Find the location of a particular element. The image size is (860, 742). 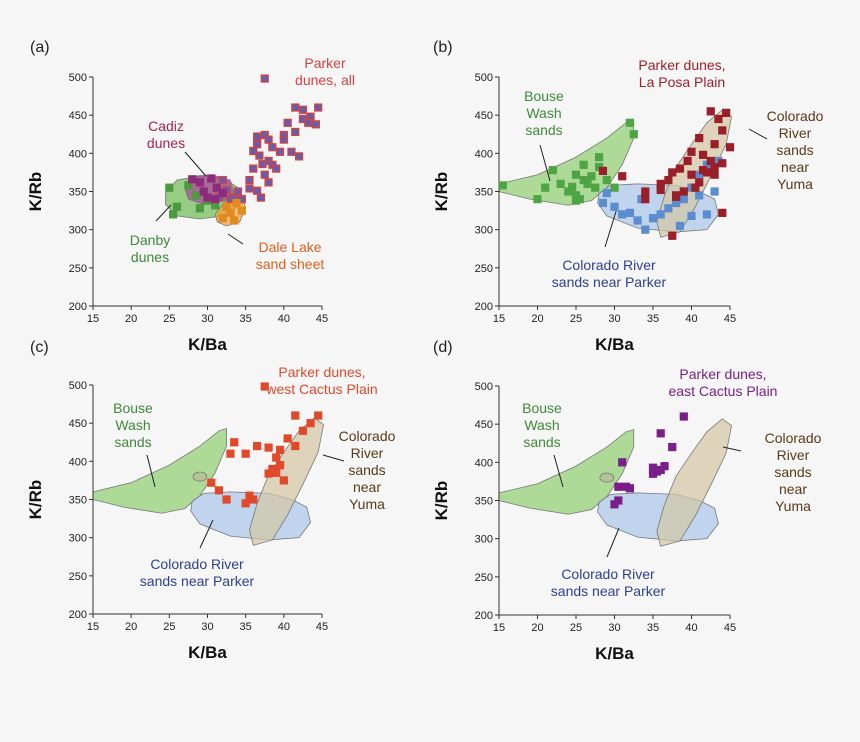

annotation-line: Colorado is located at coordinates (793, 438).